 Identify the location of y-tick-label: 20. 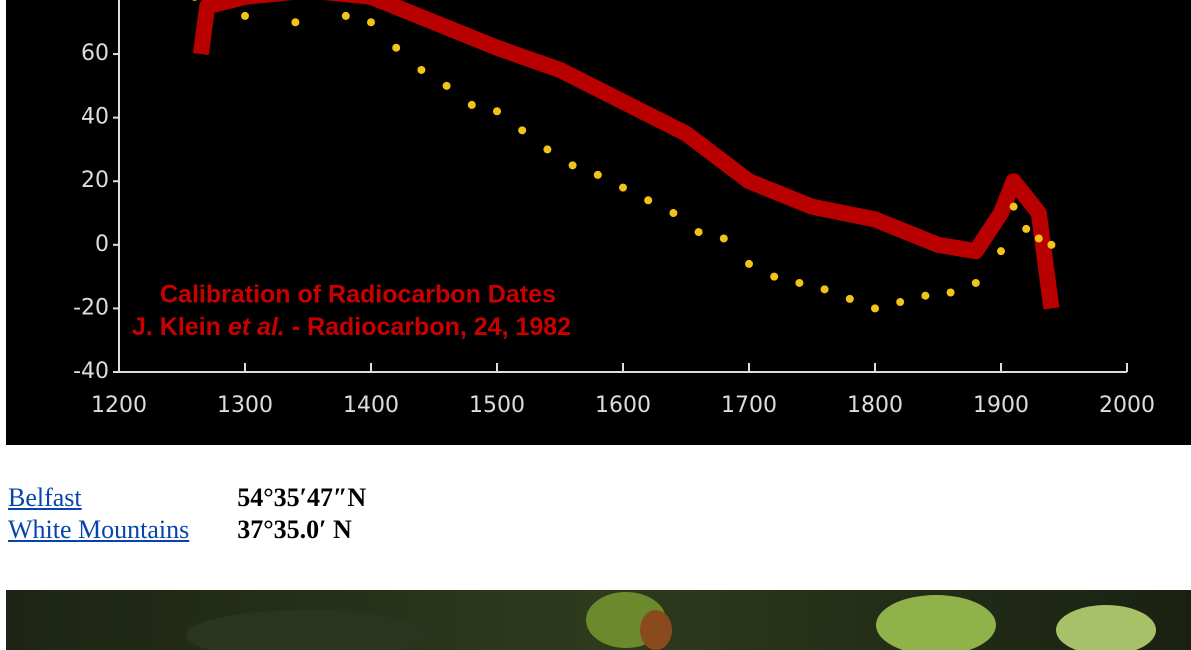
(95, 180).